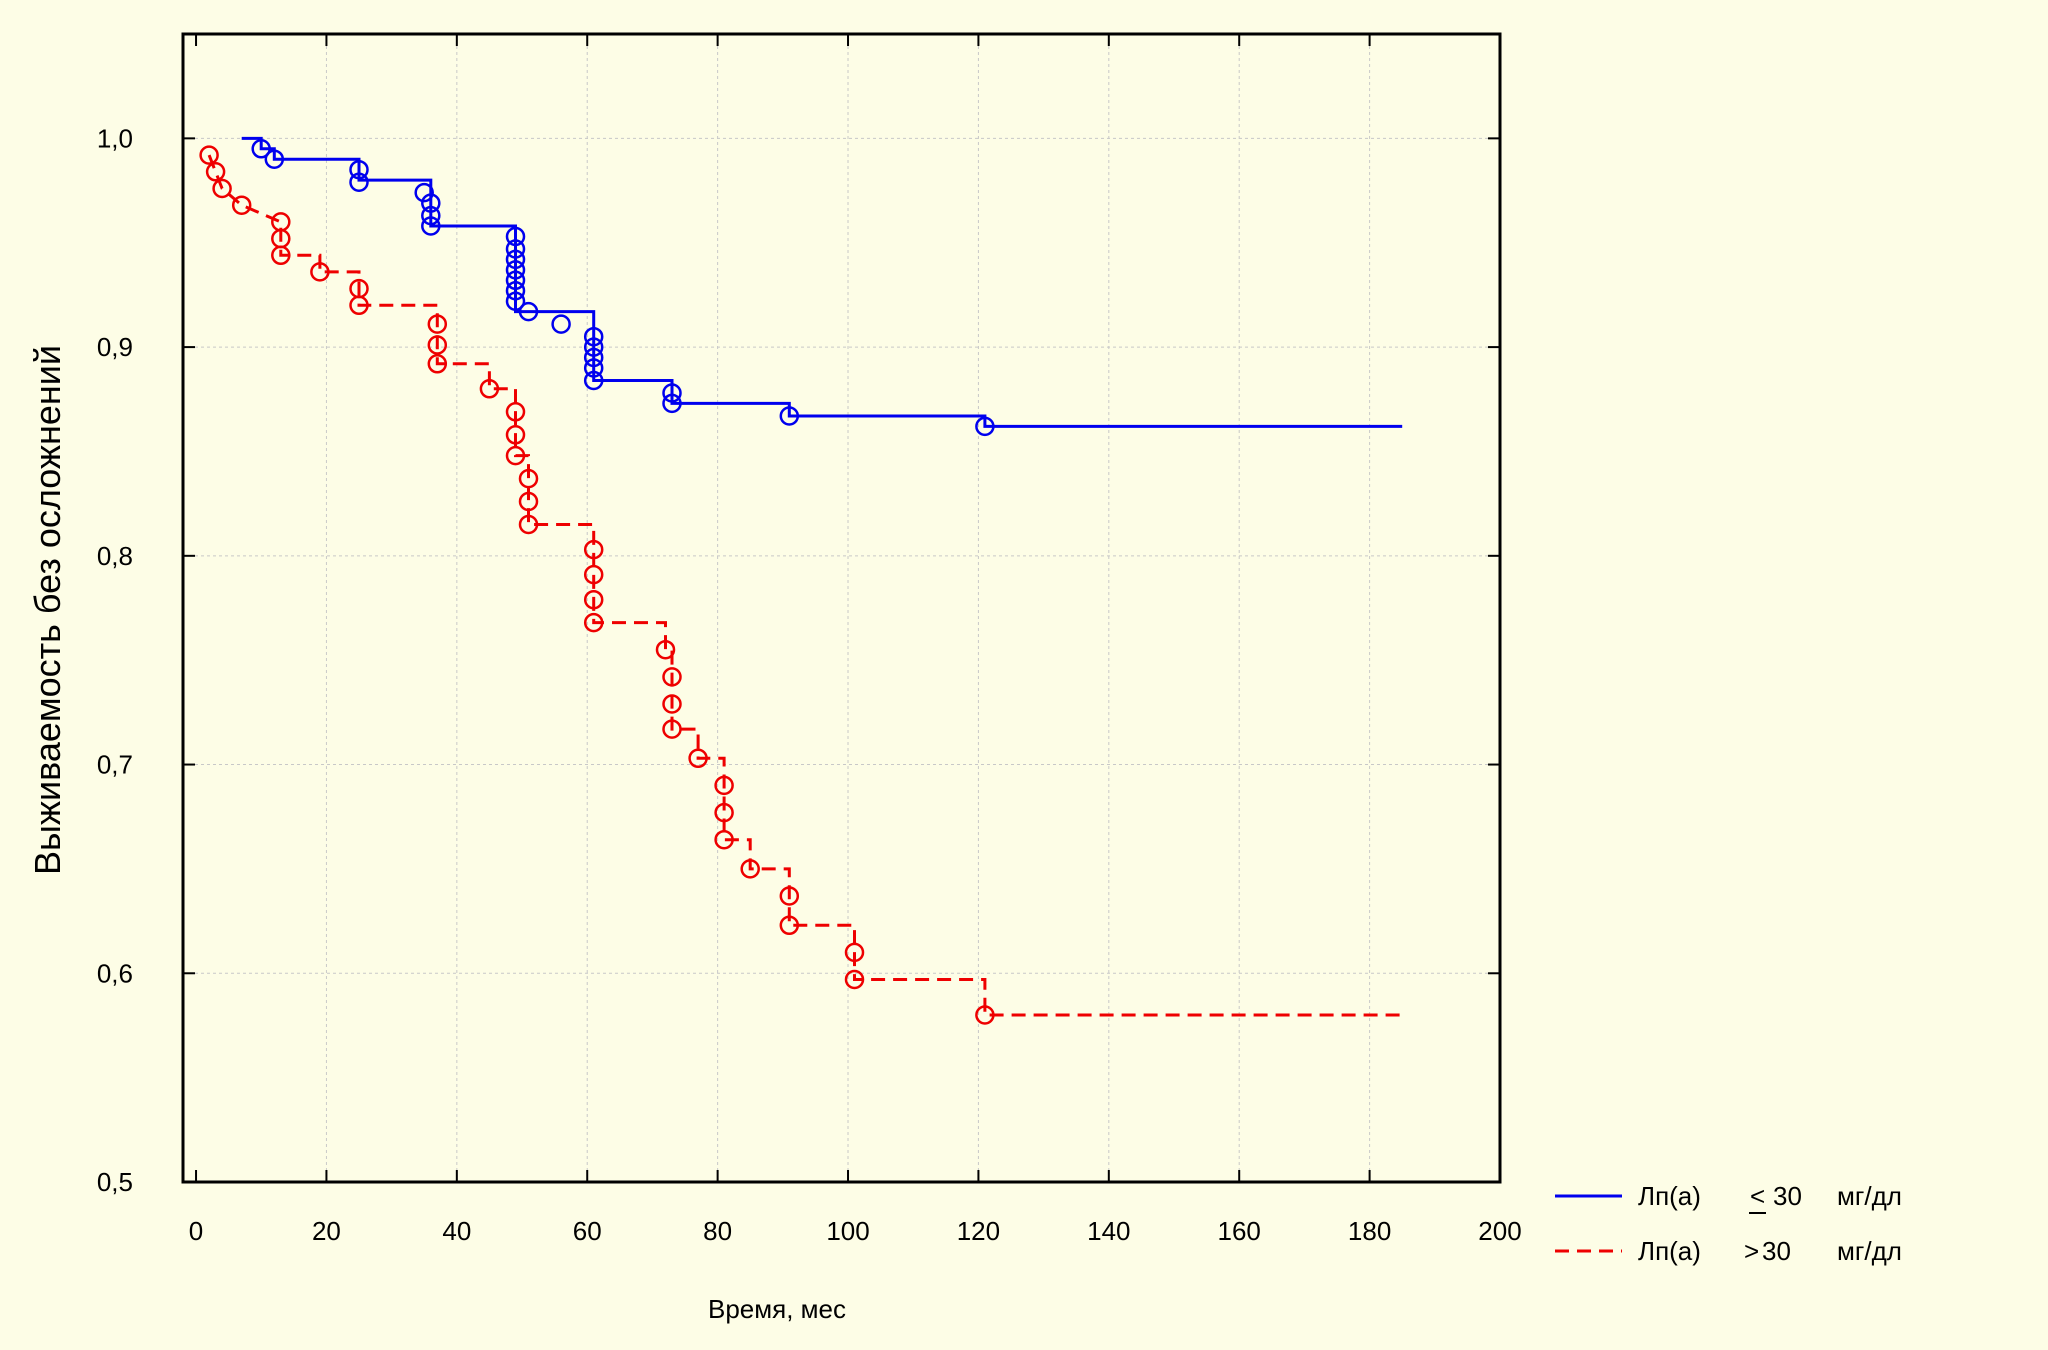 The width and height of the screenshot is (2048, 1350). What do you see at coordinates (1776, 1251) in the screenshot?
I see `legend-threshold-2: 30` at bounding box center [1776, 1251].